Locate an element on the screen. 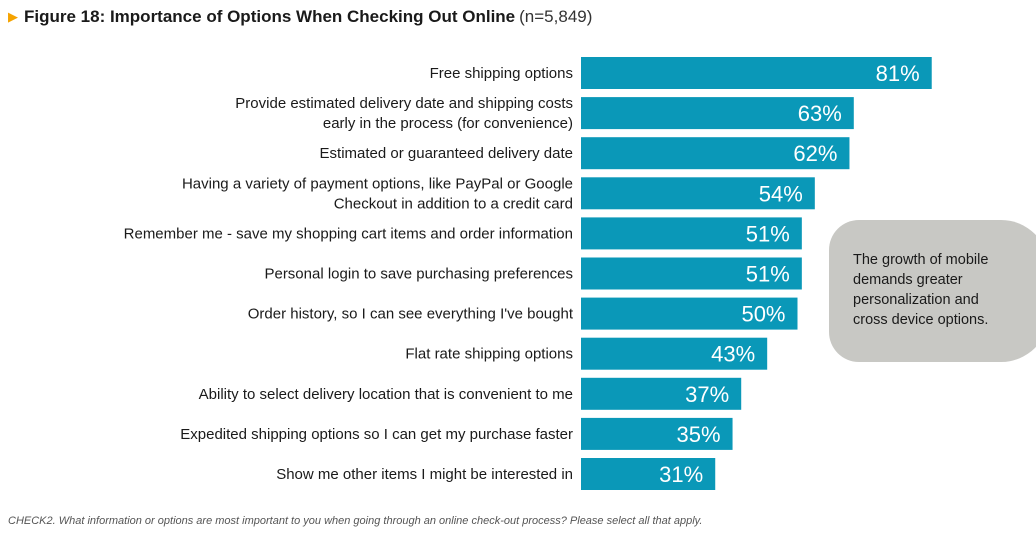  category-label: Estimated or guaranteed delivery date is located at coordinates (446, 153).